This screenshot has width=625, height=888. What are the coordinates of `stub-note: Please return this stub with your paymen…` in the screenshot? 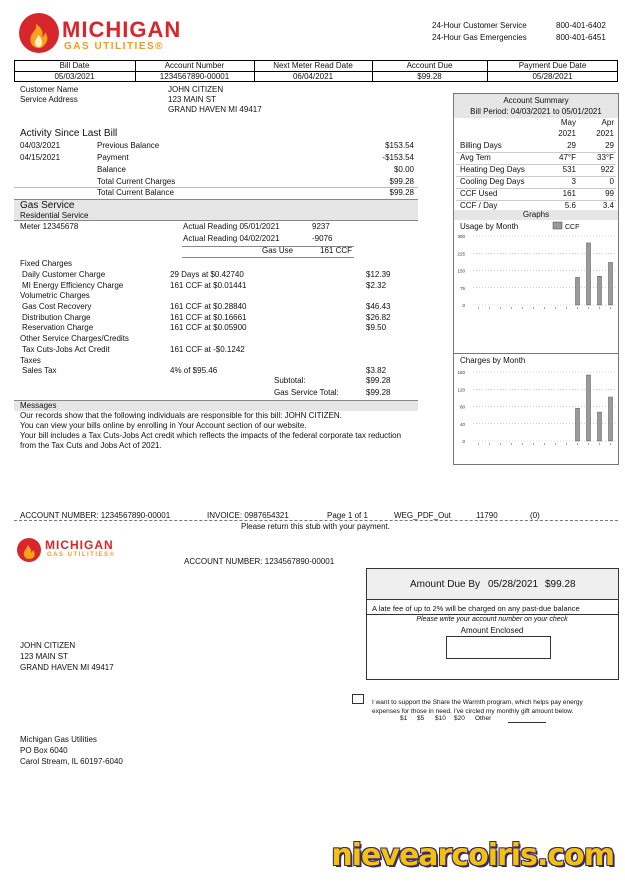 It's located at (315, 527).